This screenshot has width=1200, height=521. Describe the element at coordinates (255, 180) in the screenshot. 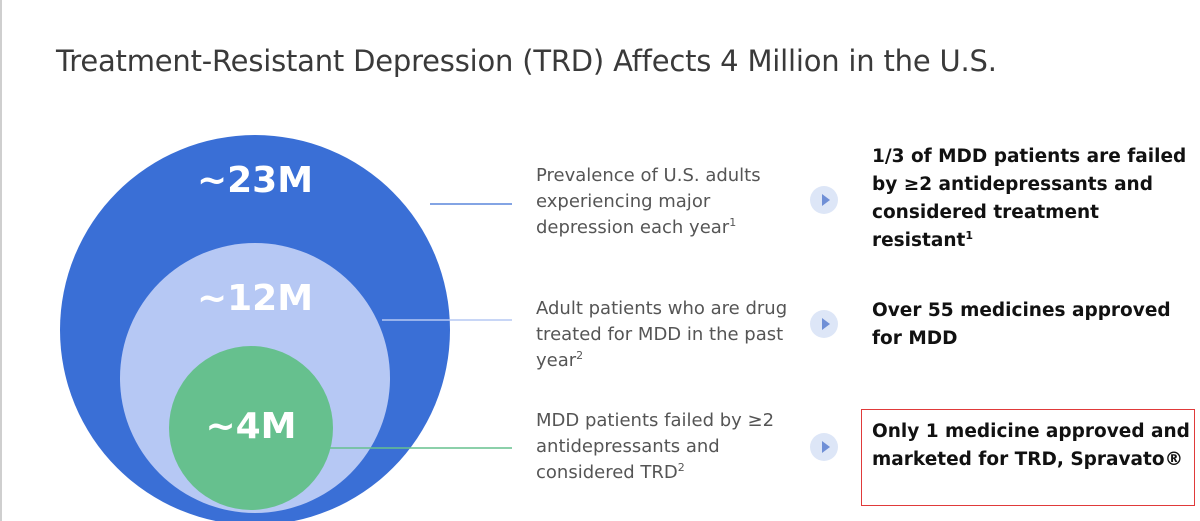

I see `circle-label-23m: ~23M` at that location.